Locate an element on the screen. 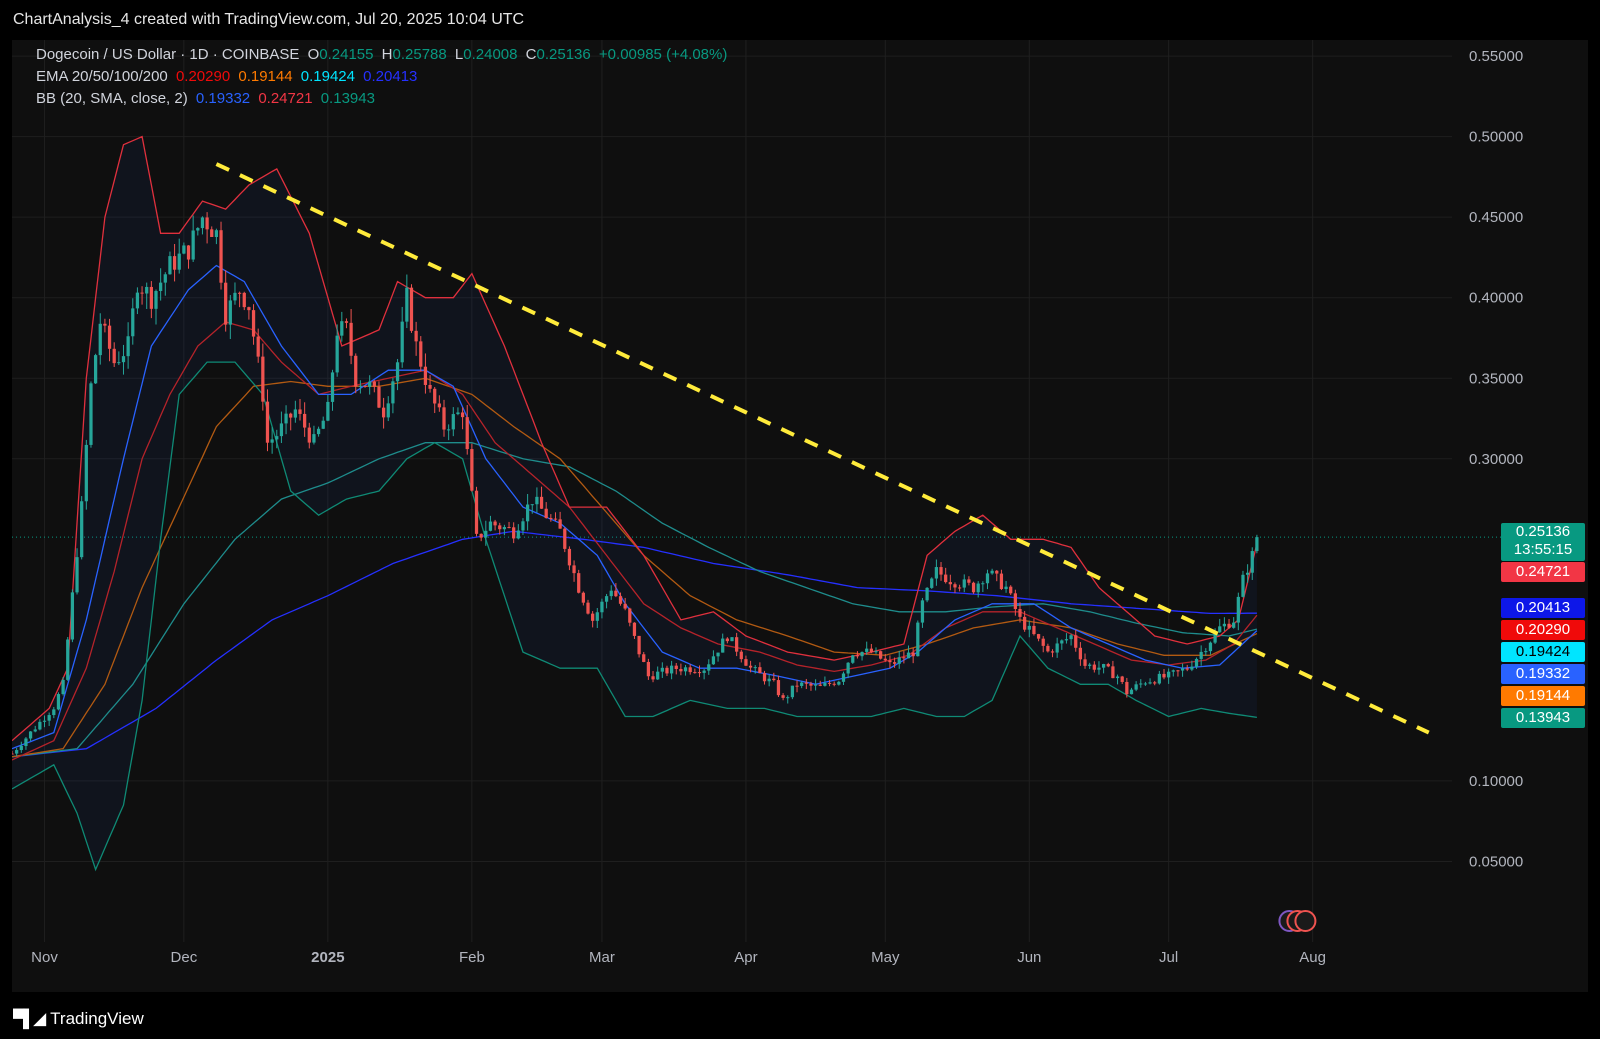 The width and height of the screenshot is (1600, 1039). bb-basis-tag: 0.19332 is located at coordinates (1543, 674).